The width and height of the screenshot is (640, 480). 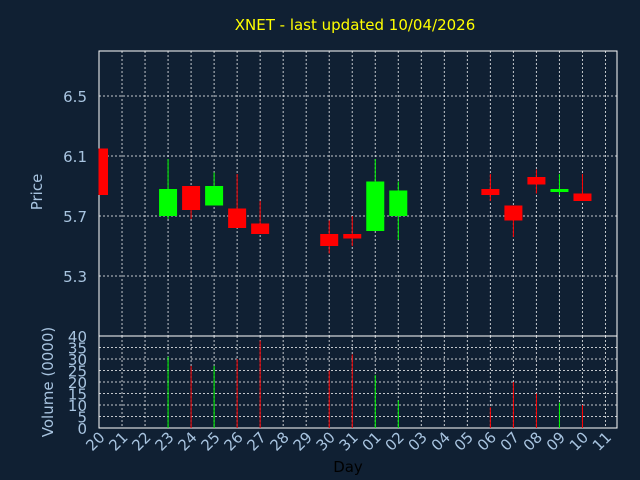 What do you see at coordinates (75, 97) in the screenshot?
I see `price-tick-label: 6.5` at bounding box center [75, 97].